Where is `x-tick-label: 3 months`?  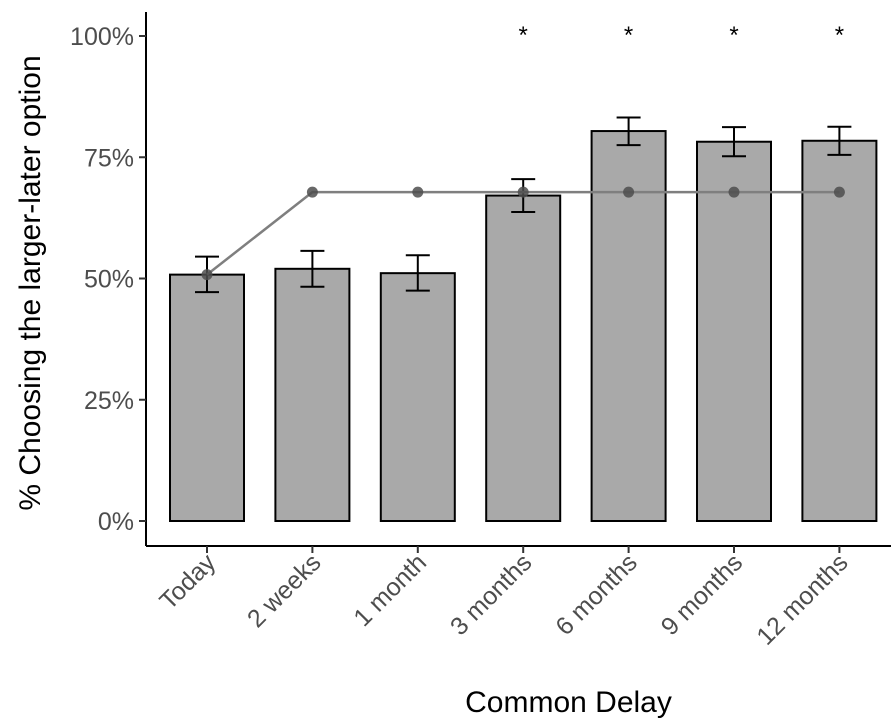
x-tick-label: 3 months is located at coordinates (491, 594).